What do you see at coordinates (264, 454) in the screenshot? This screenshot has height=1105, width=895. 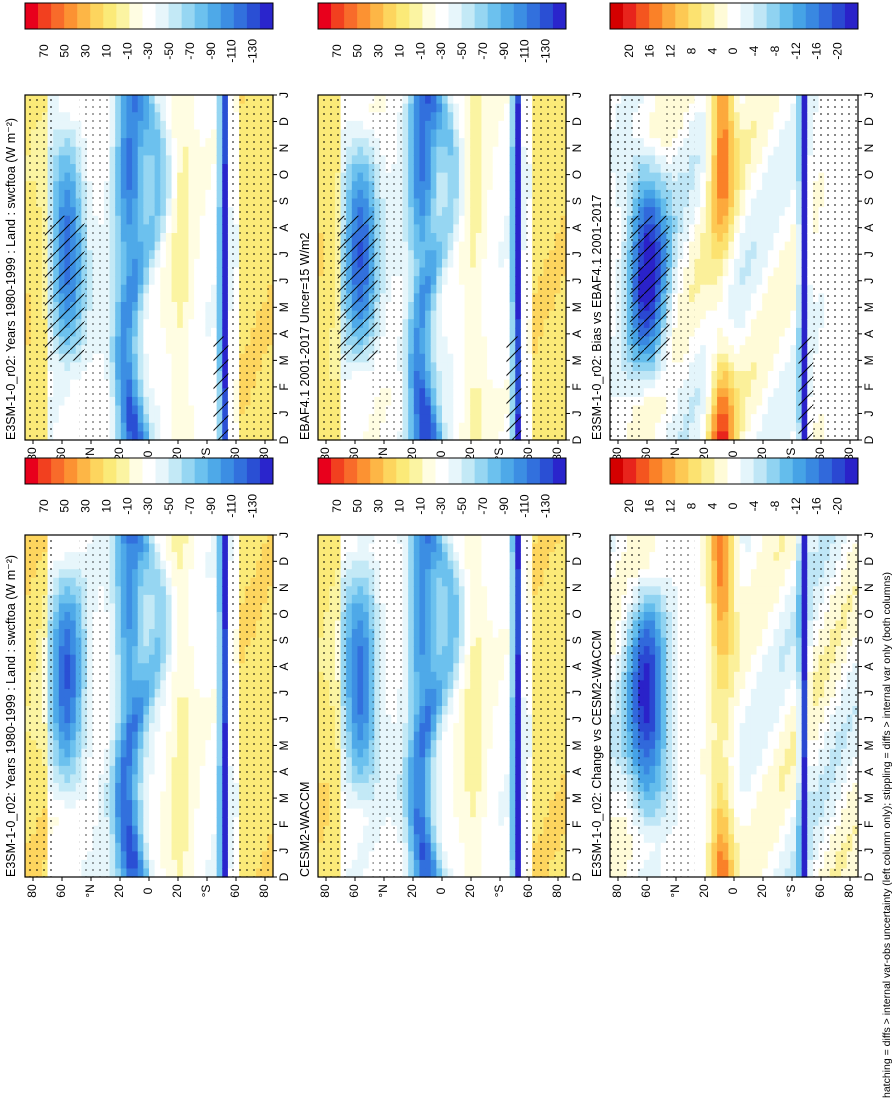 I see `latitude-tick-label: 80` at bounding box center [264, 454].